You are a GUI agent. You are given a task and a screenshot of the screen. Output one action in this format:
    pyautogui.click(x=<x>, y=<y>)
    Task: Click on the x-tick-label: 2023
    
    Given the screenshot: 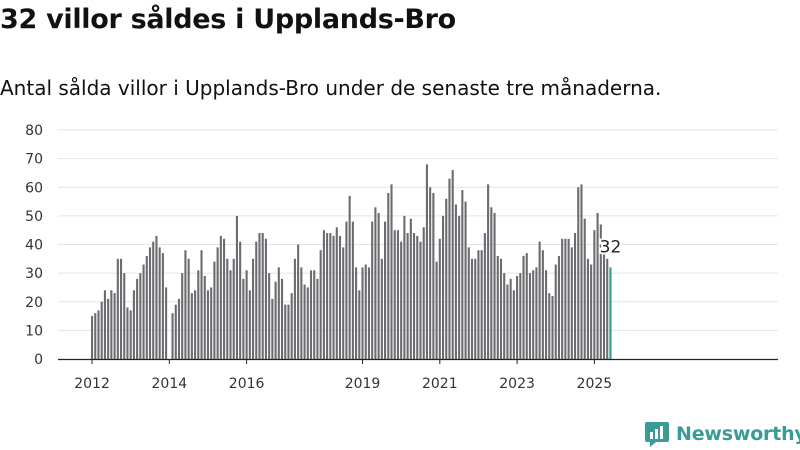 What is the action you would take?
    pyautogui.click(x=517, y=384)
    